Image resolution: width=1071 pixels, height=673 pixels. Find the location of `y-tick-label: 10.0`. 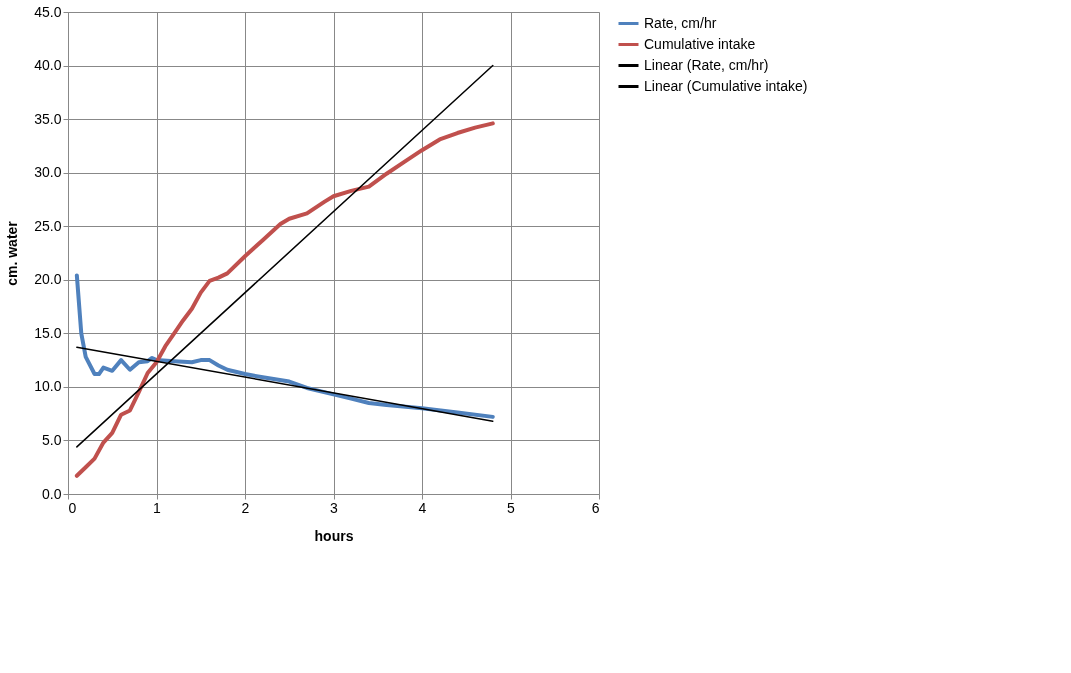

y-tick-label: 10.0 is located at coordinates (48, 386).